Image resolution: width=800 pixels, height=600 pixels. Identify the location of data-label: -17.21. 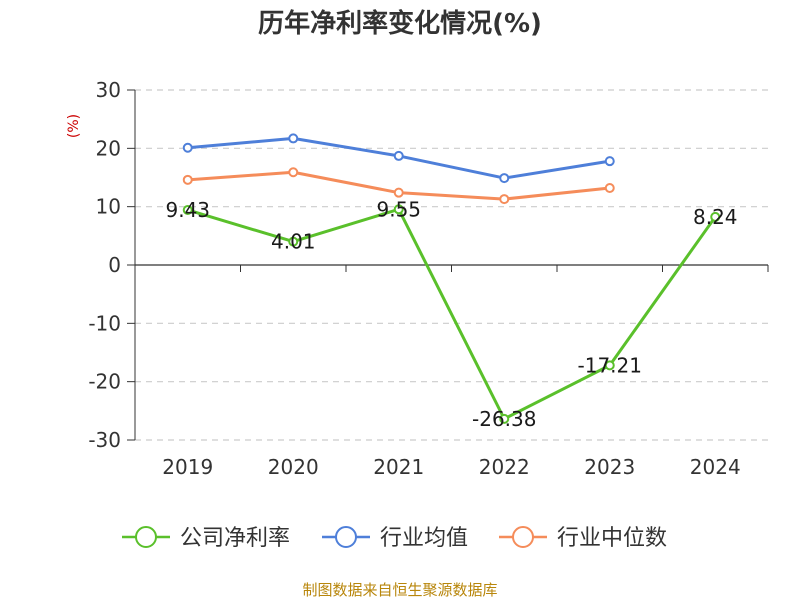
(610, 365).